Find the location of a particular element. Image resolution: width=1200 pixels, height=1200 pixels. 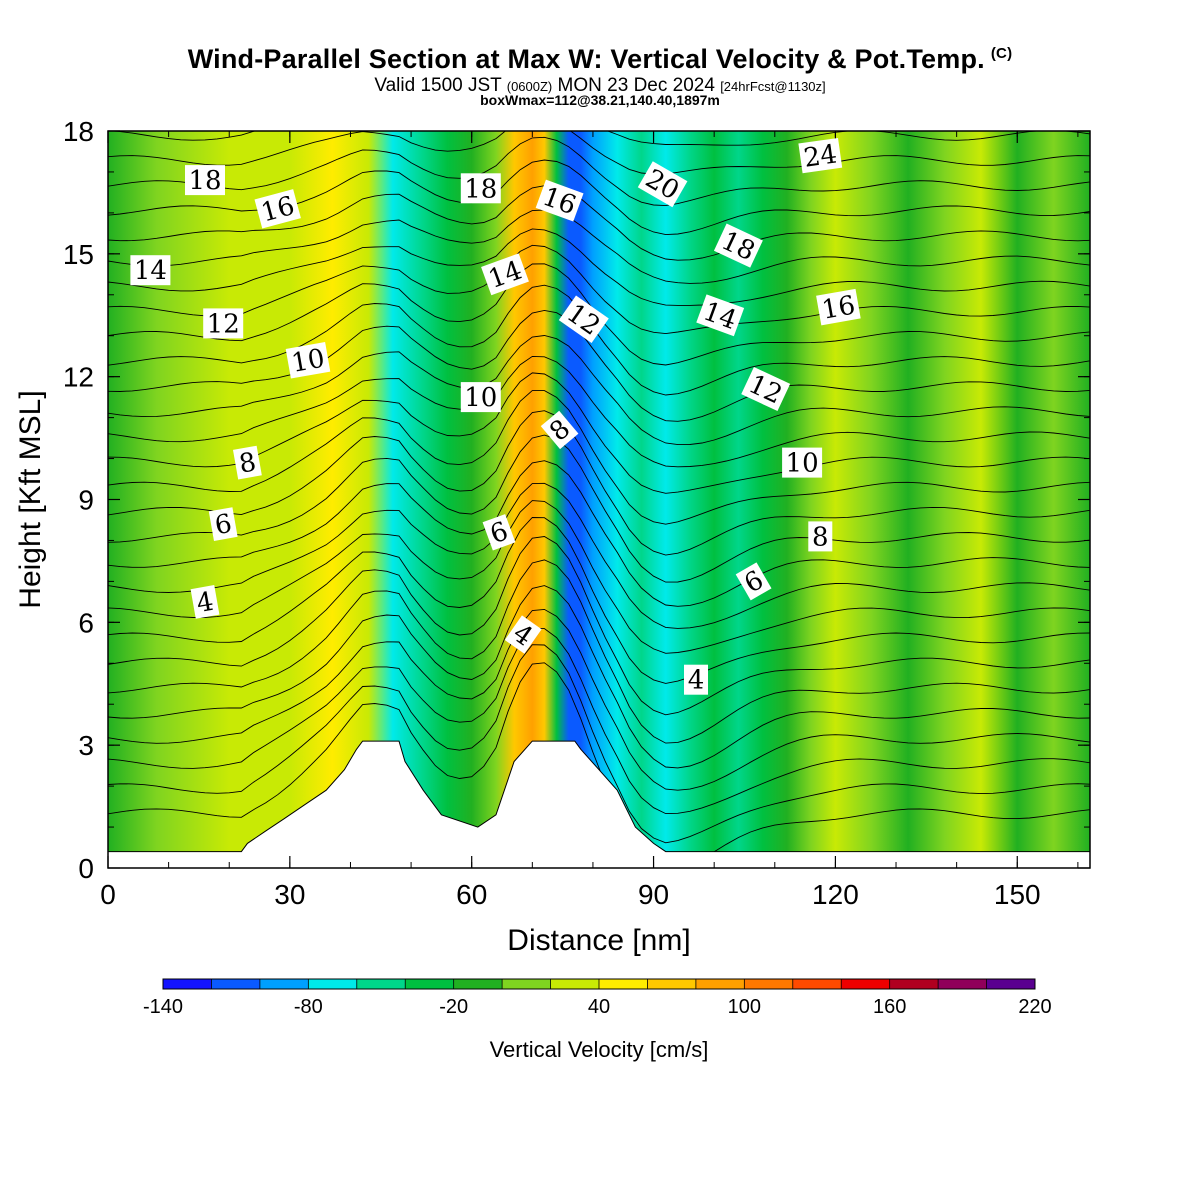

colorbar: -140 -80 -20 40 100 160 220 is located at coordinates (597, 998).